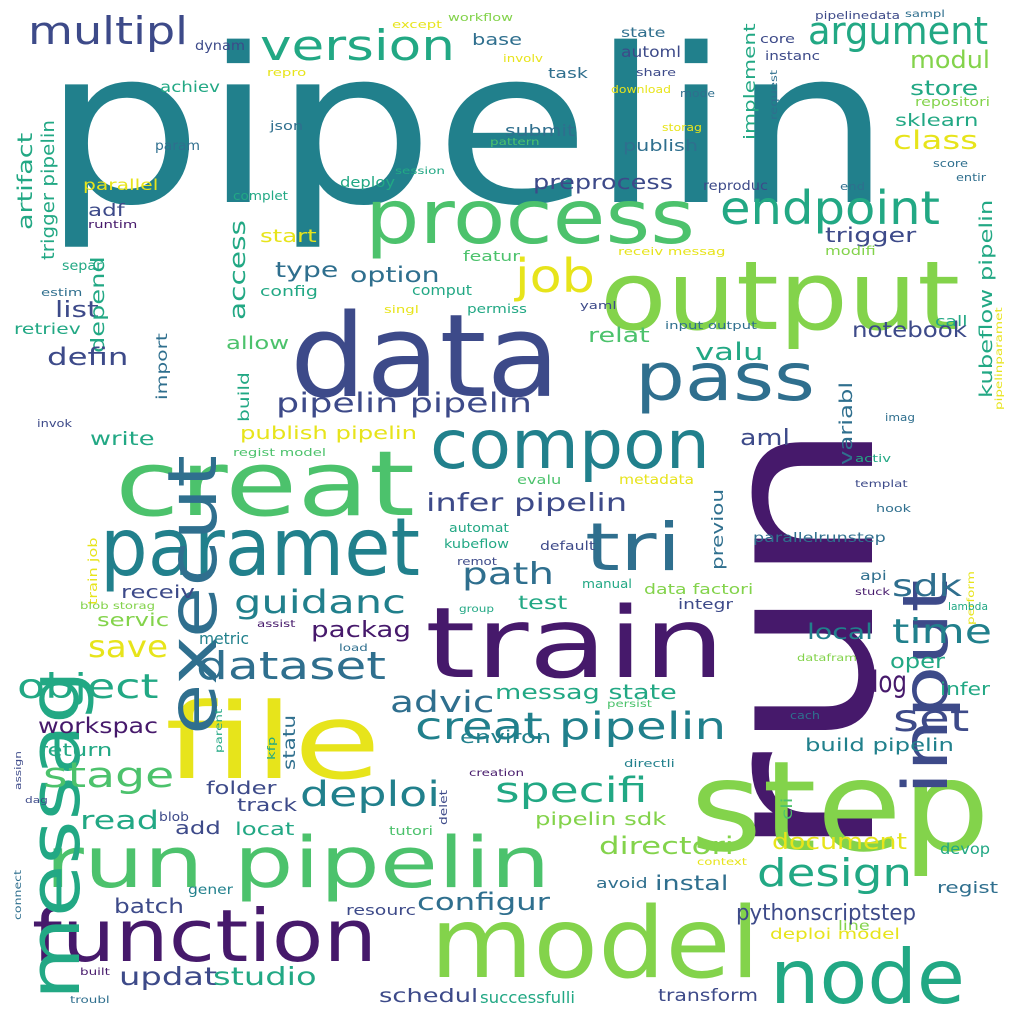  Describe the element at coordinates (98, 726) in the screenshot. I see `word-workspac: workspac` at that location.